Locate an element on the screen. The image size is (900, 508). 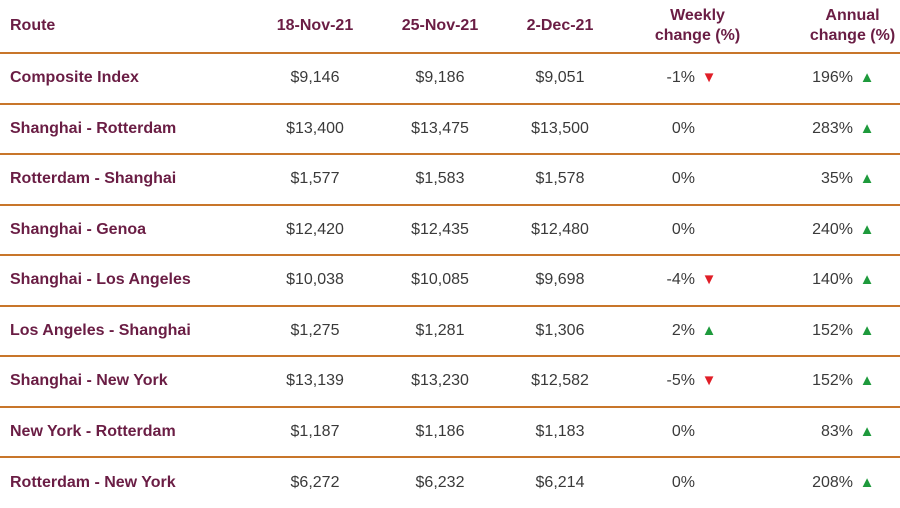
weekly-change-value: -1% is located at coordinates (680, 78).